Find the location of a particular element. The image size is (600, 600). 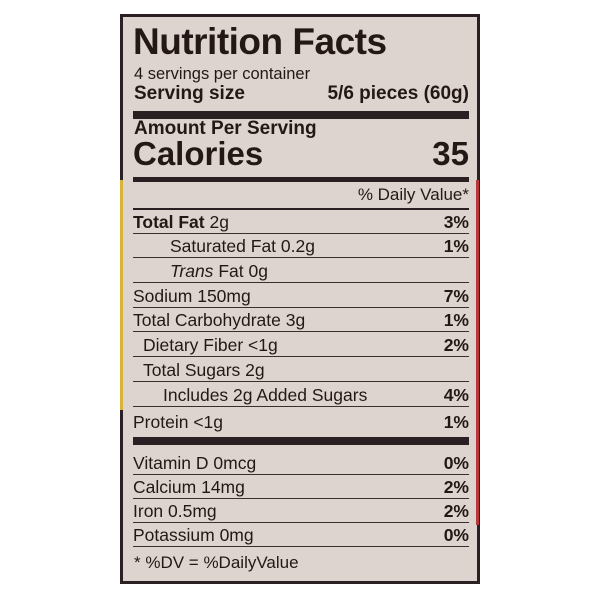

nutrient-label: Total Fat 2g is located at coordinates (181, 222).